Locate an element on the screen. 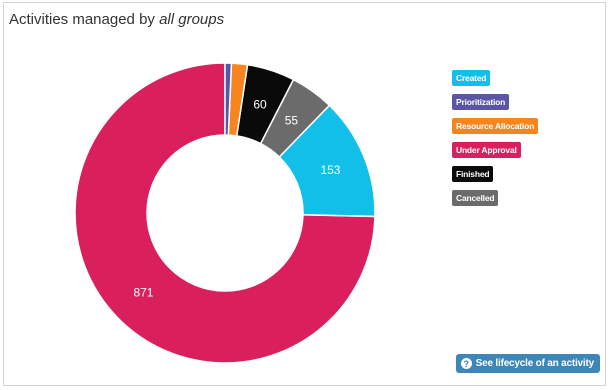 The height and width of the screenshot is (390, 611). legend-item-resource-allocation: Resource Allocation is located at coordinates (495, 126).